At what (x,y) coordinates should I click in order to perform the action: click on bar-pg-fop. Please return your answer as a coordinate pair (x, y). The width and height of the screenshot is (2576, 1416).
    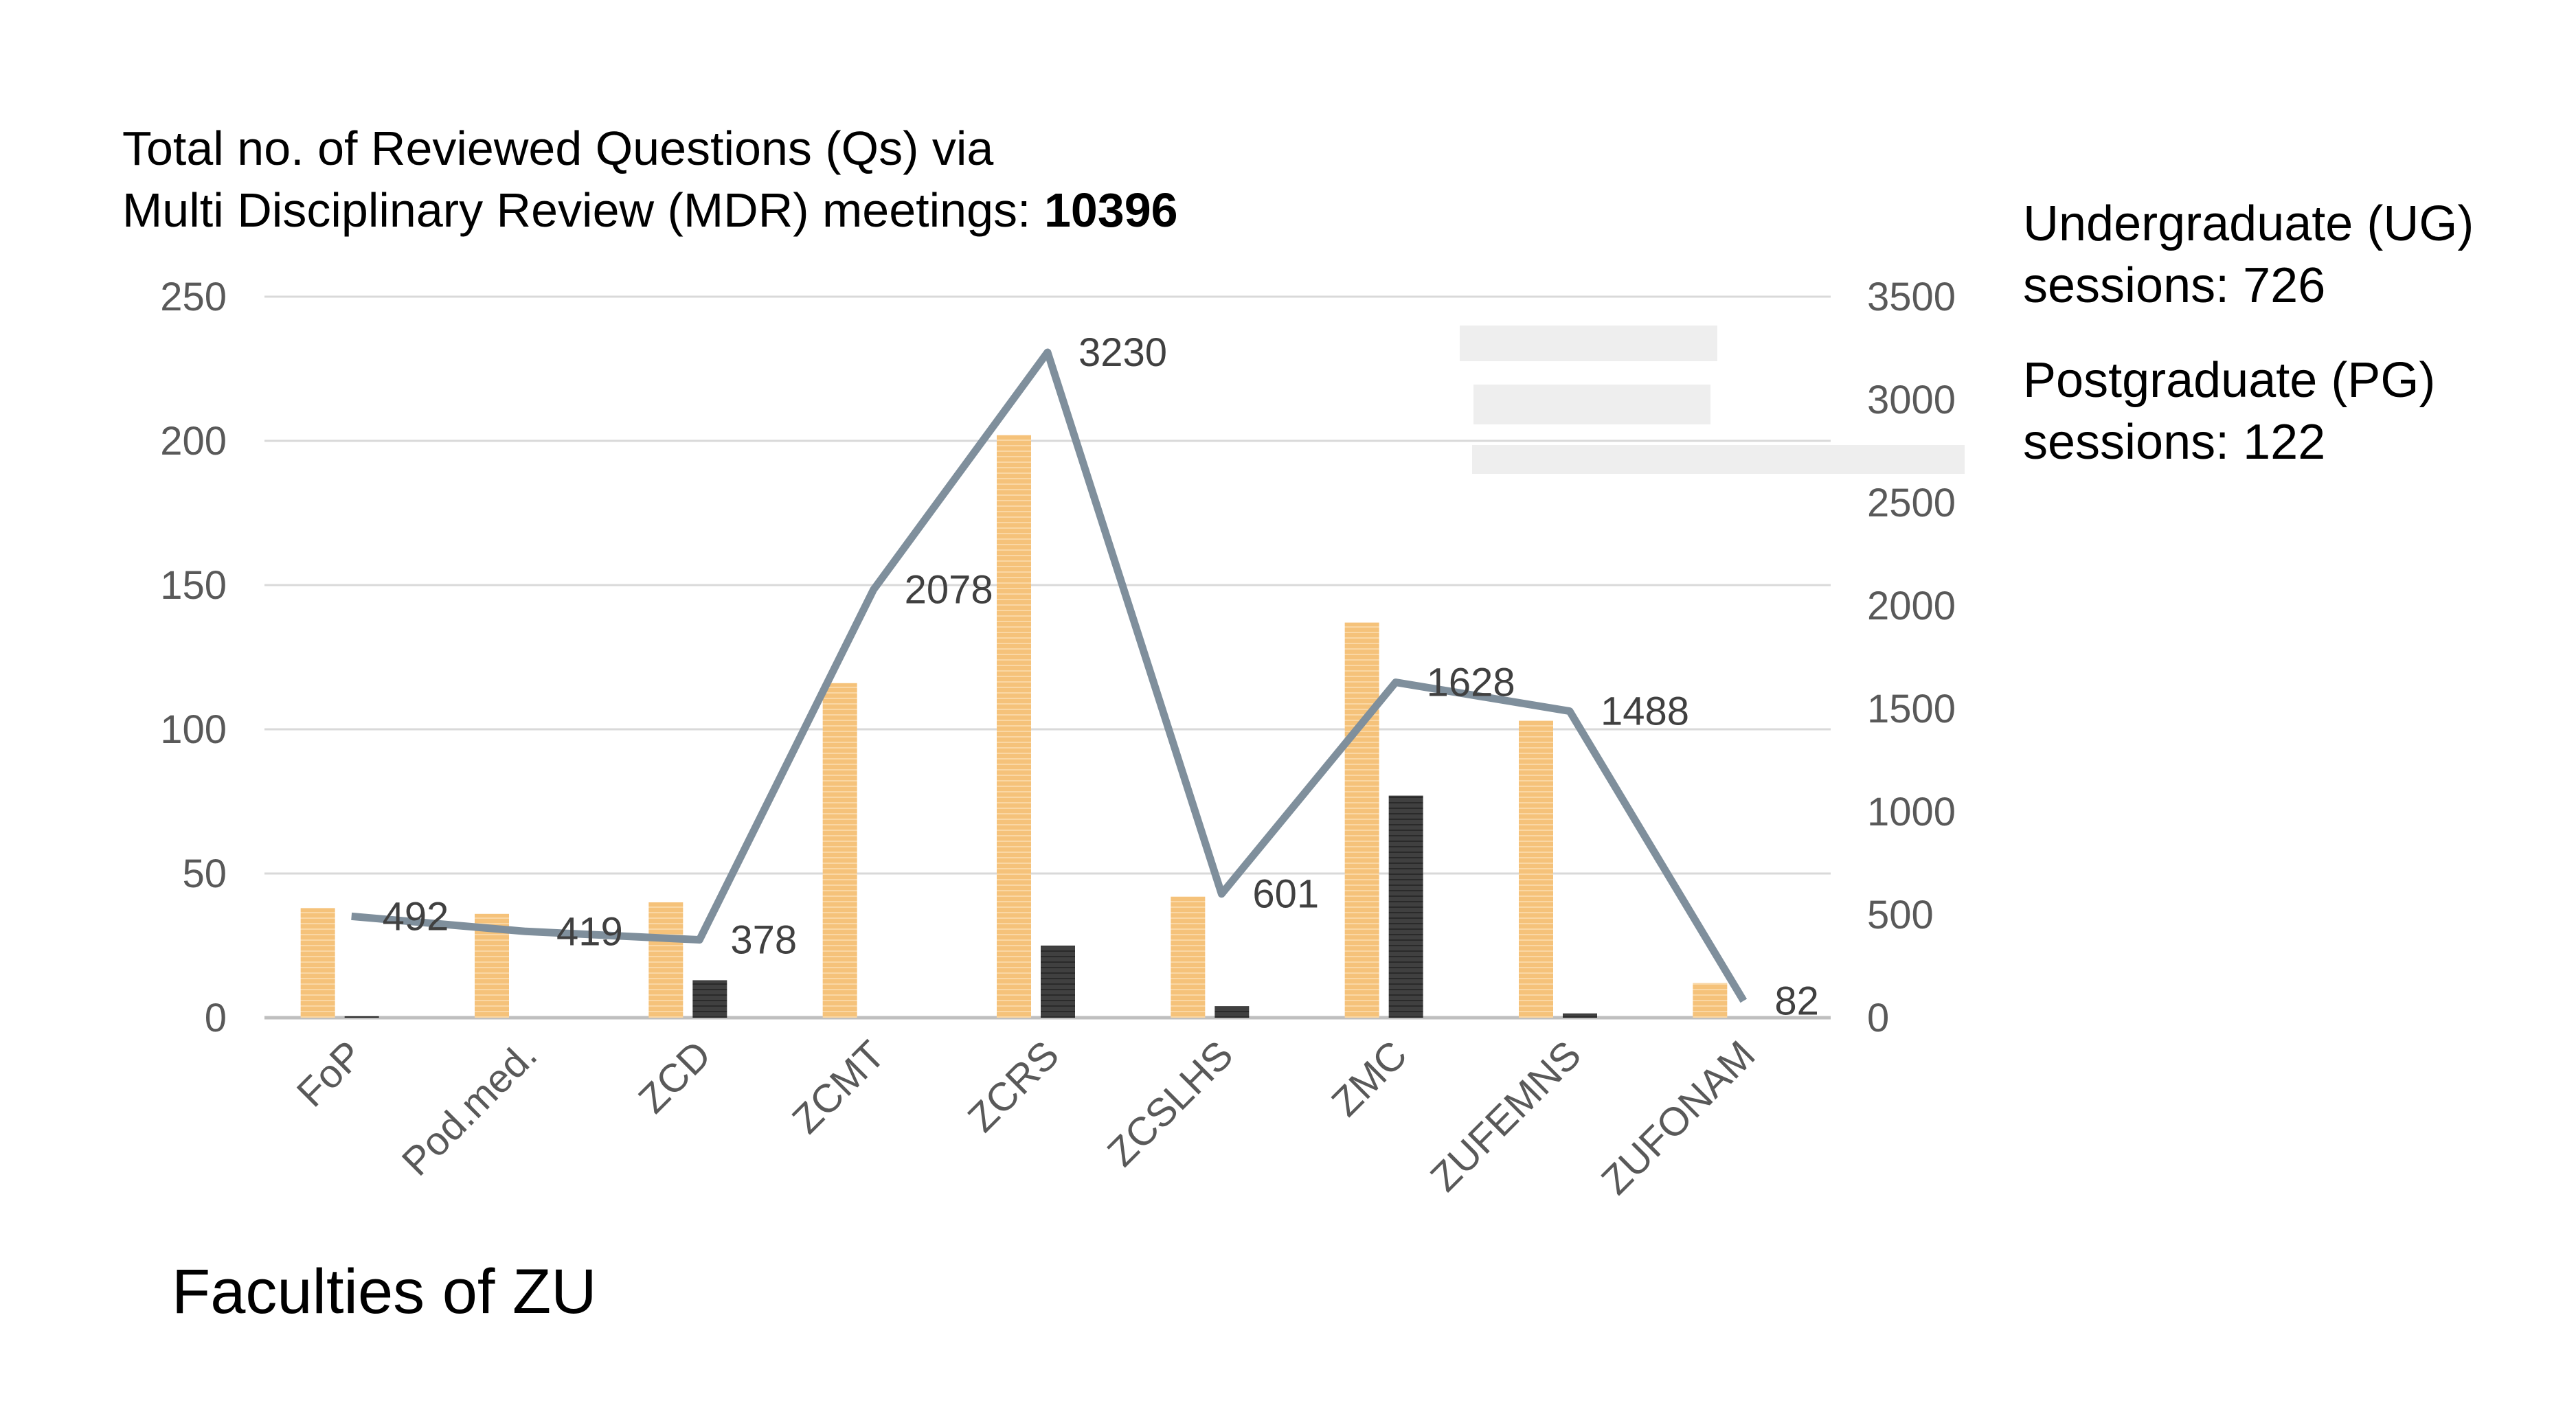
    Looking at the image, I should click on (361, 1017).